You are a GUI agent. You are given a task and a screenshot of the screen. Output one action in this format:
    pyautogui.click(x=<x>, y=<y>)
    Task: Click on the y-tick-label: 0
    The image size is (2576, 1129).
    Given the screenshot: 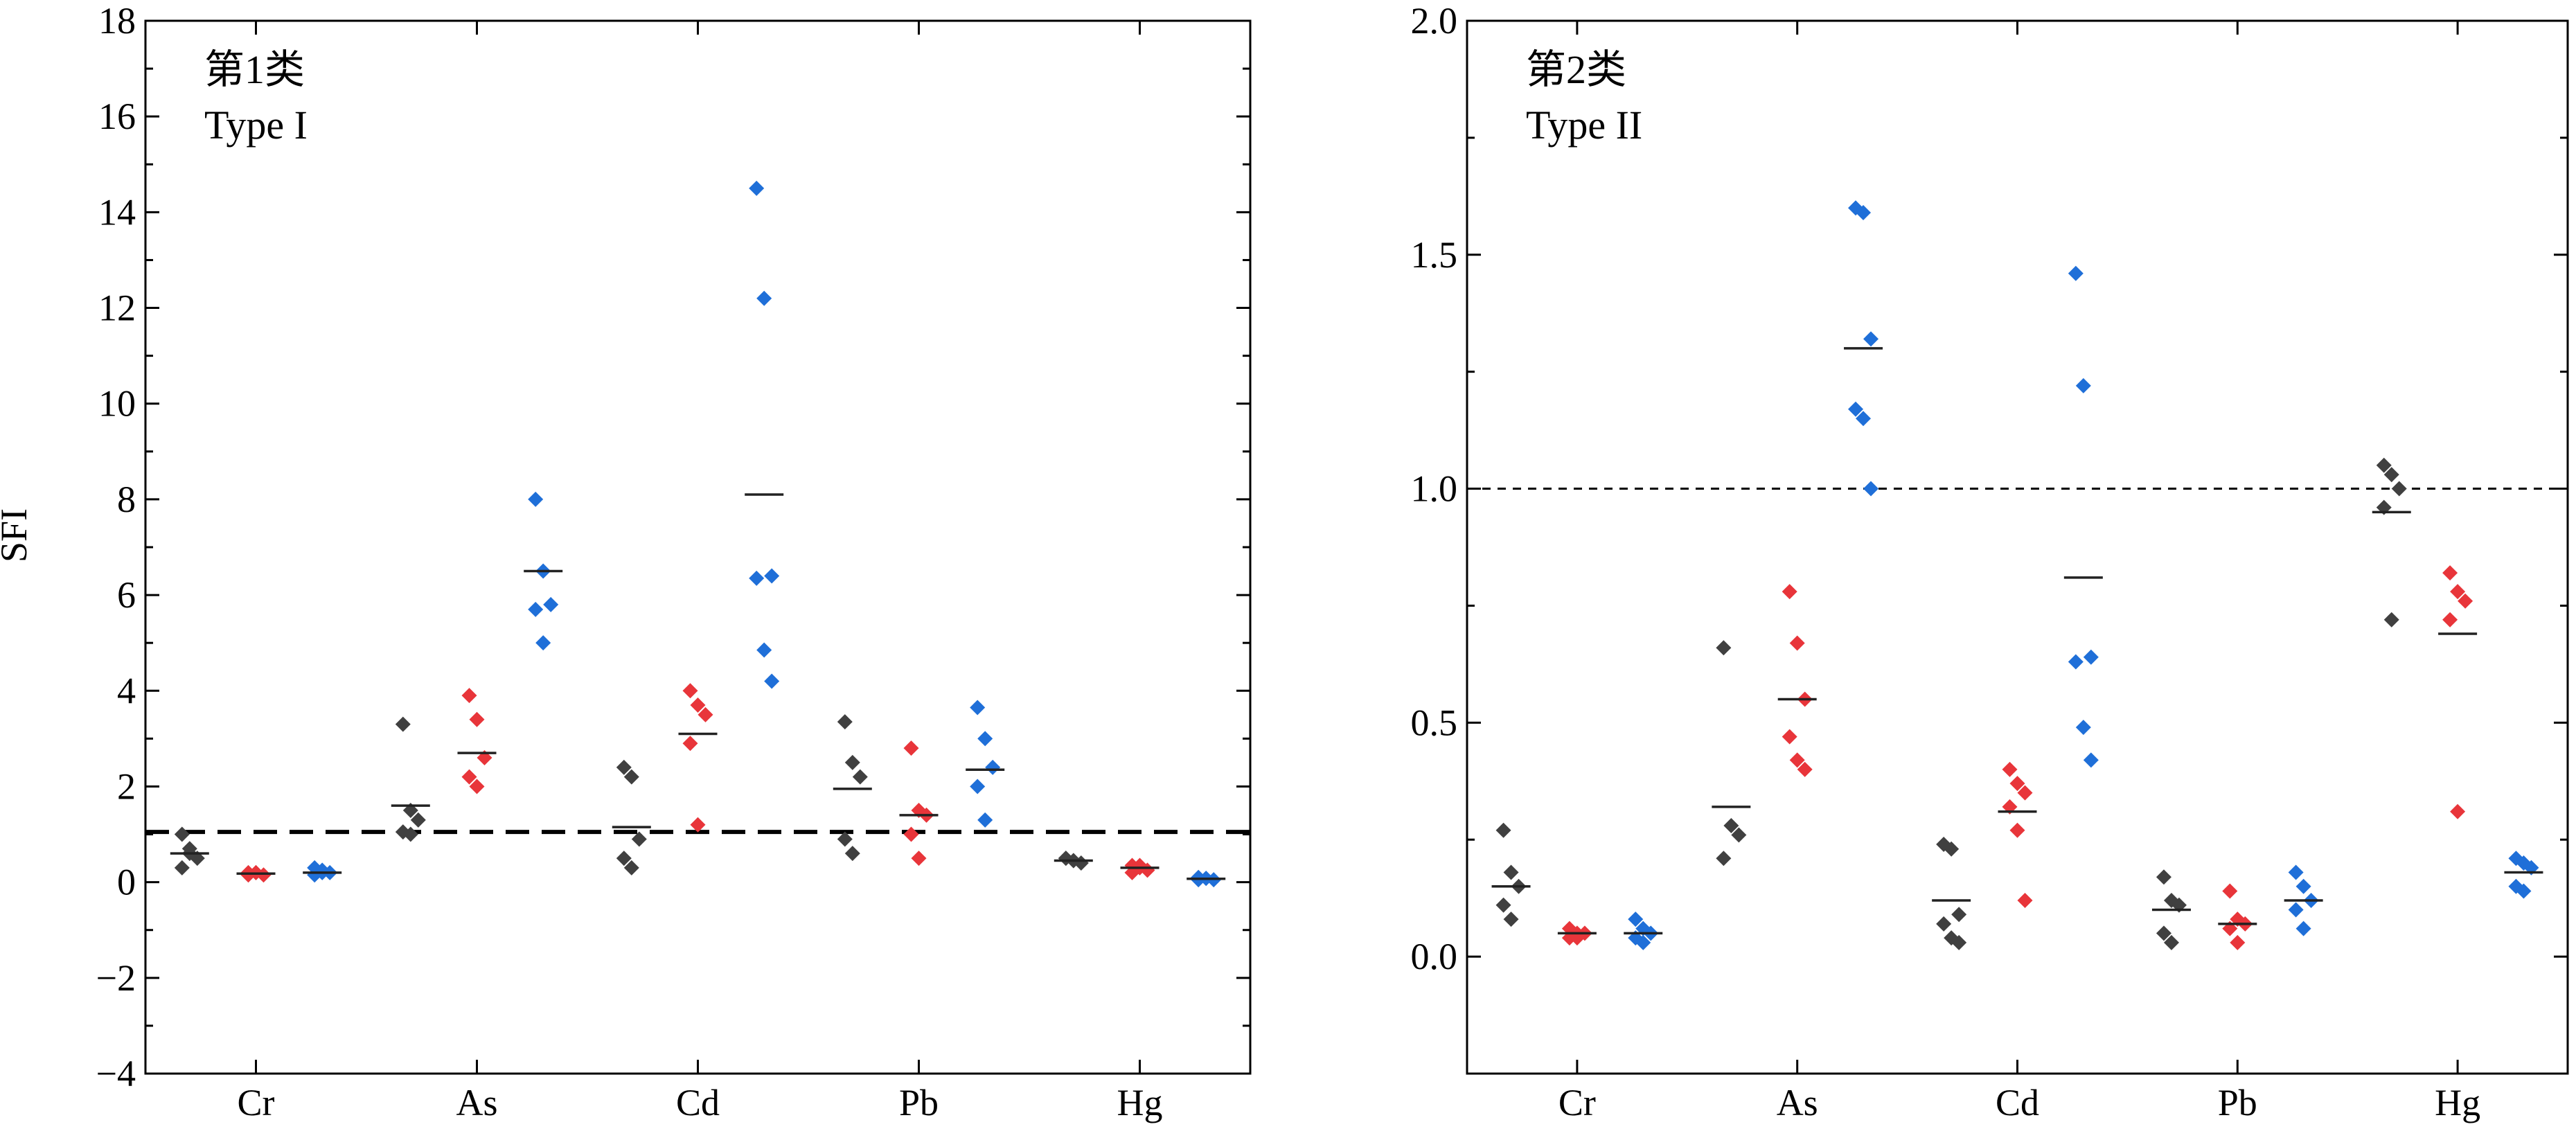 What is the action you would take?
    pyautogui.click(x=126, y=882)
    